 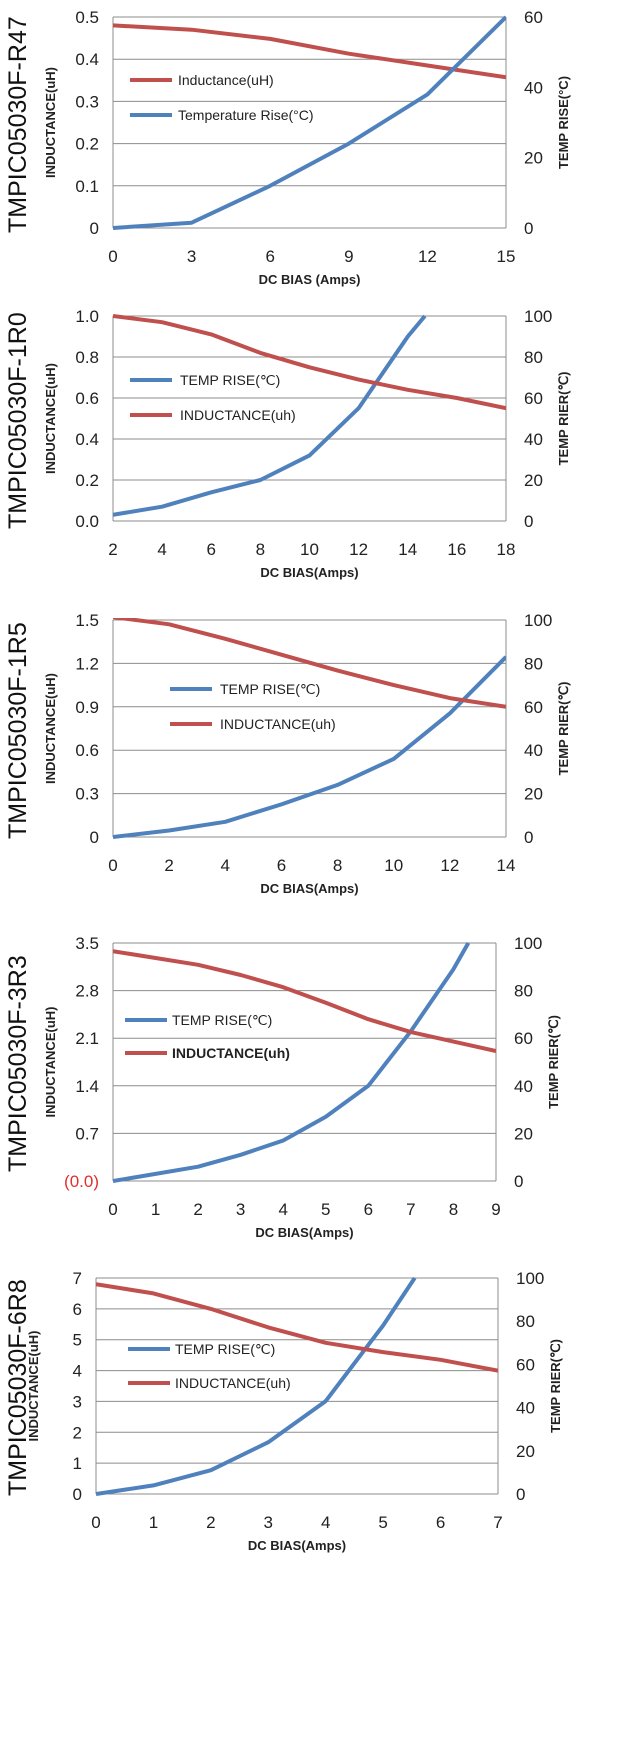 I want to click on y-tick-label: 1.5, so click(x=87, y=620).